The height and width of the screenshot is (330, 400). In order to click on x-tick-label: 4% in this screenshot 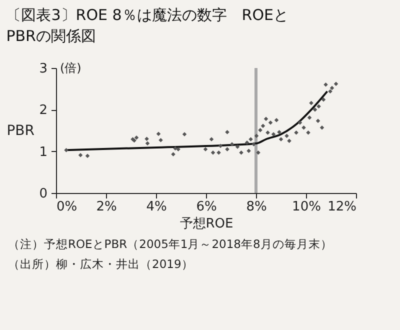, I will do `click(156, 207)`.